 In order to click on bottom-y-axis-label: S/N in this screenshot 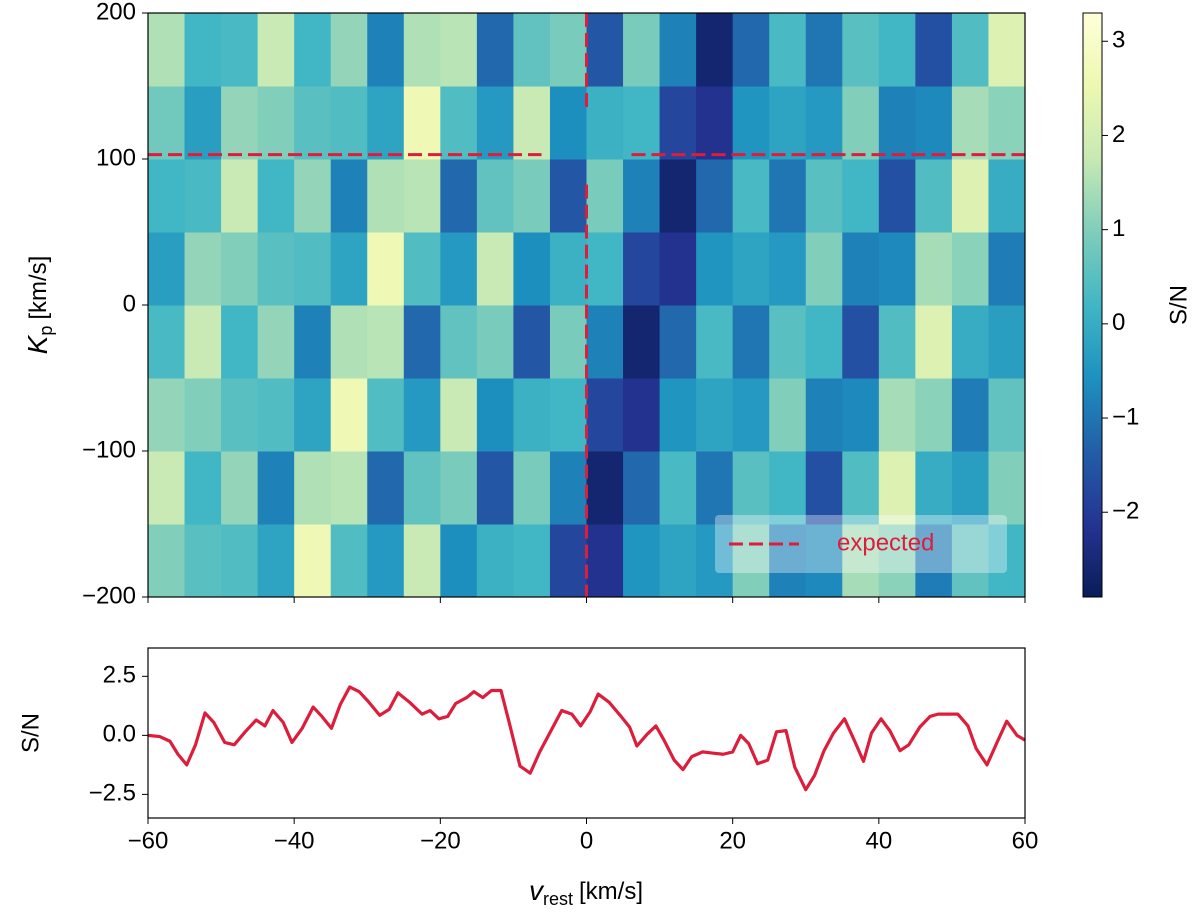, I will do `click(30, 733)`.